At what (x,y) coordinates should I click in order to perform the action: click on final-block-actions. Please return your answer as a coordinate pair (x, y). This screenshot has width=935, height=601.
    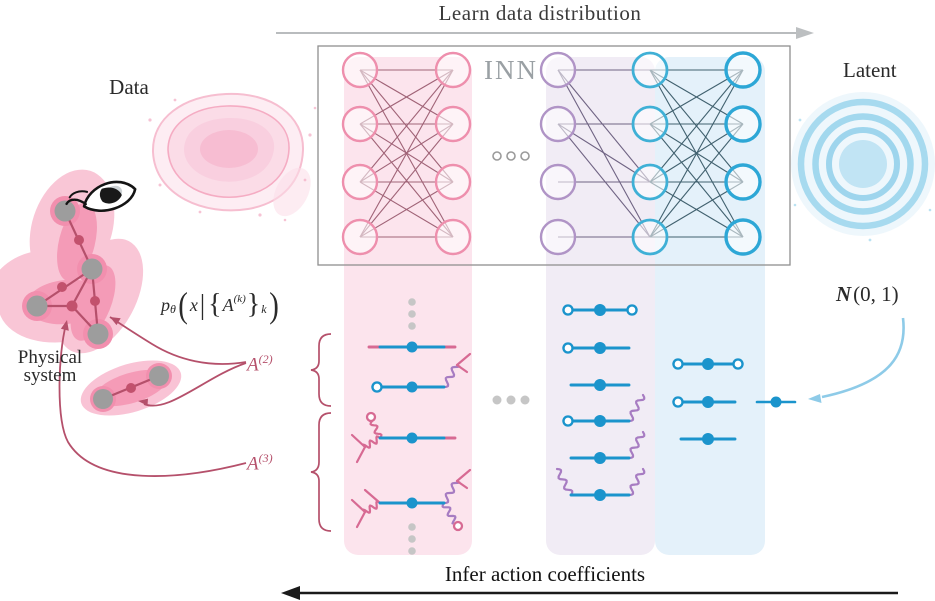
    Looking at the image, I should click on (708, 401).